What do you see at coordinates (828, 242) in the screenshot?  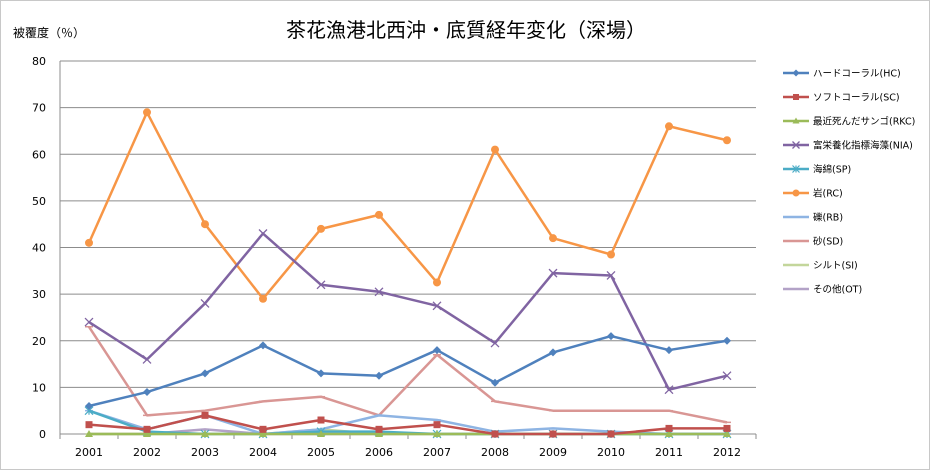 I see `legend-label: 砂(SD)` at bounding box center [828, 242].